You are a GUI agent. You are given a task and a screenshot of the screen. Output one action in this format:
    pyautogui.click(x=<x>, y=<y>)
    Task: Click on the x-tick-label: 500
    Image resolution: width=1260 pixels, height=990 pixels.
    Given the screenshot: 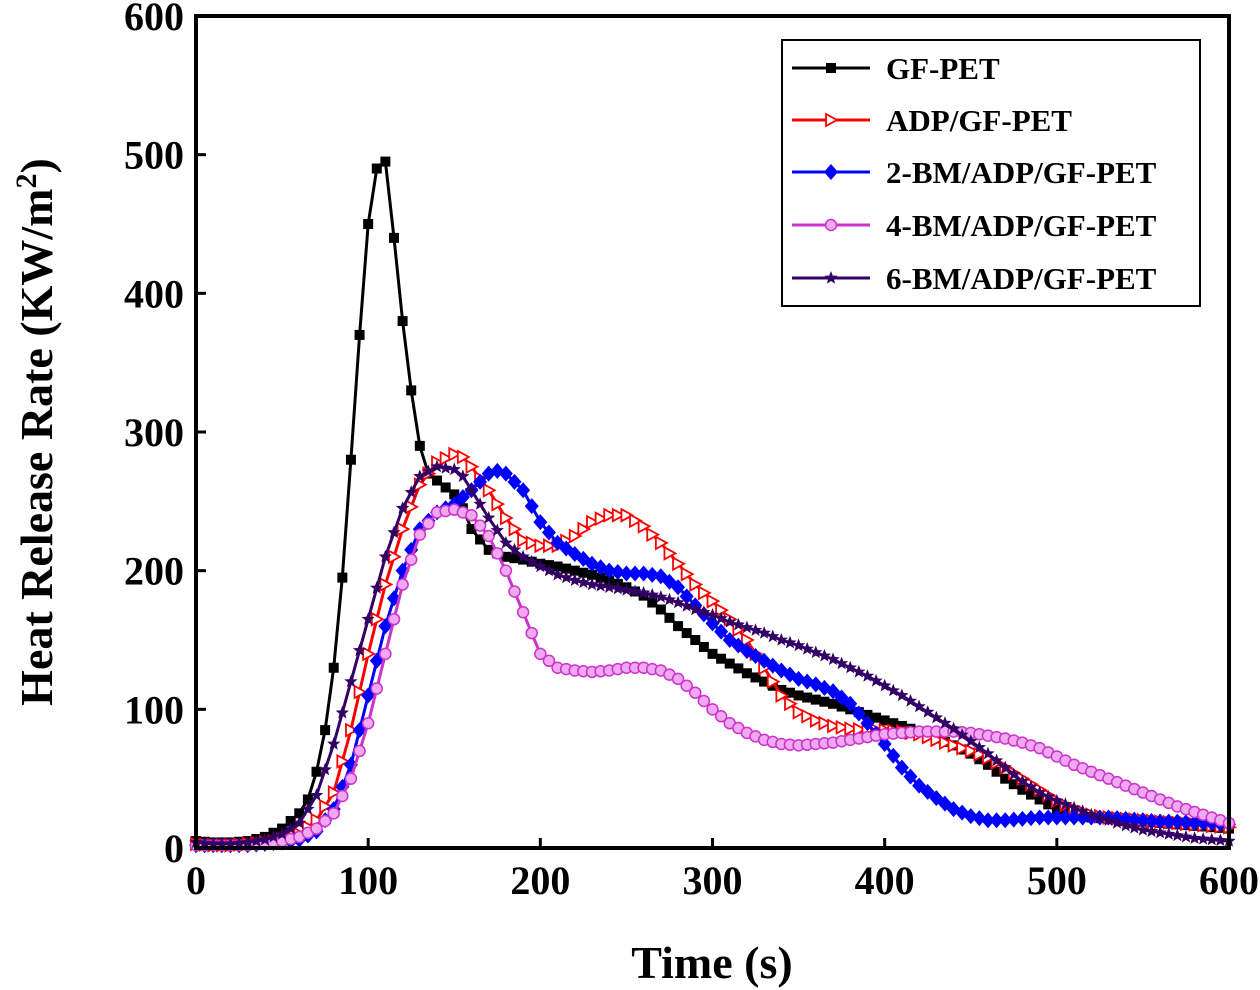 What is the action you would take?
    pyautogui.click(x=1057, y=880)
    